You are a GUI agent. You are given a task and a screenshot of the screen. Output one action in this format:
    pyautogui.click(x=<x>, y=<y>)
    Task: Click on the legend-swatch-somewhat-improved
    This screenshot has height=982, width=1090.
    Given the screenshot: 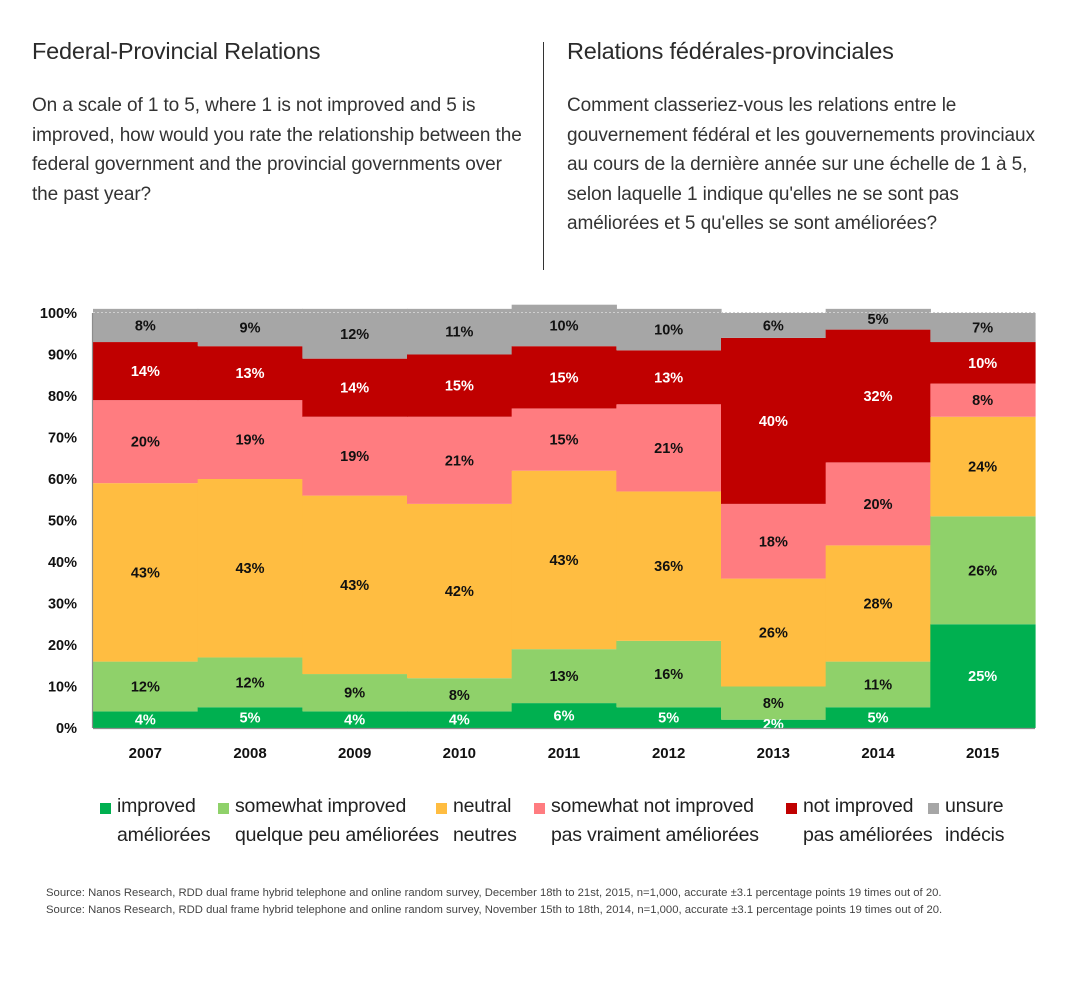 What is the action you would take?
    pyautogui.click(x=223, y=808)
    